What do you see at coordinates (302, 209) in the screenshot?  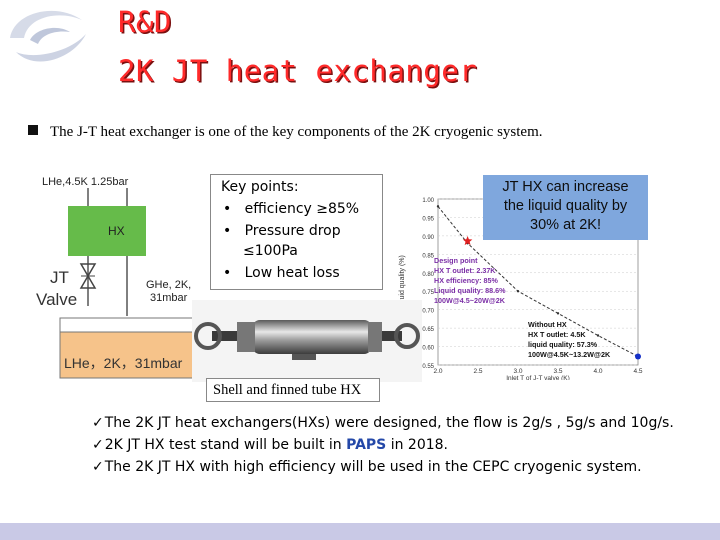 I see `keypoint-text: efficiency ≥85%` at bounding box center [302, 209].